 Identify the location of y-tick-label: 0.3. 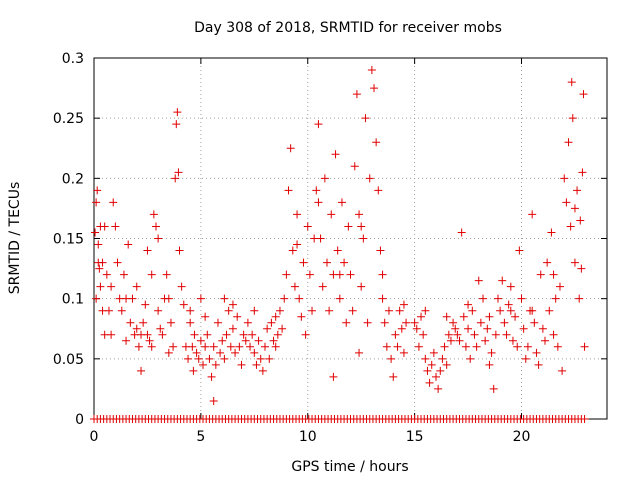
(73, 59).